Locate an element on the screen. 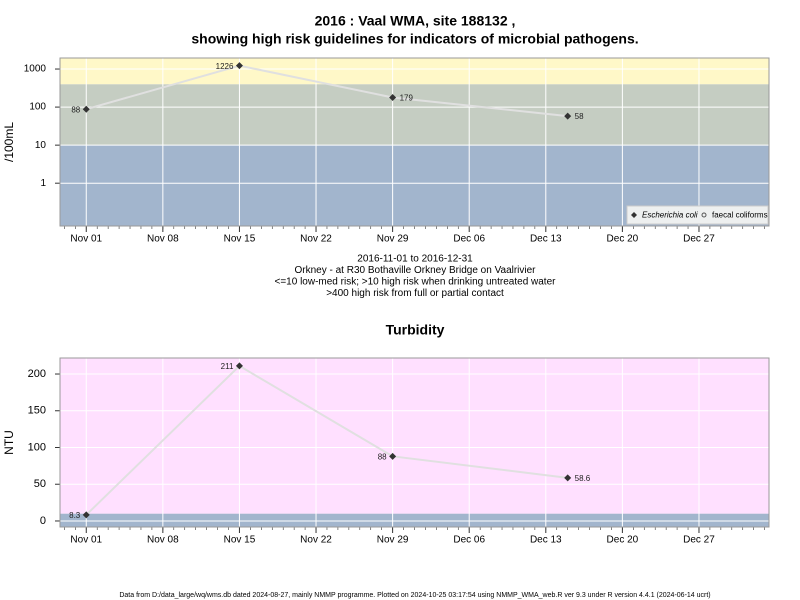  data-label: 1226 is located at coordinates (225, 66).